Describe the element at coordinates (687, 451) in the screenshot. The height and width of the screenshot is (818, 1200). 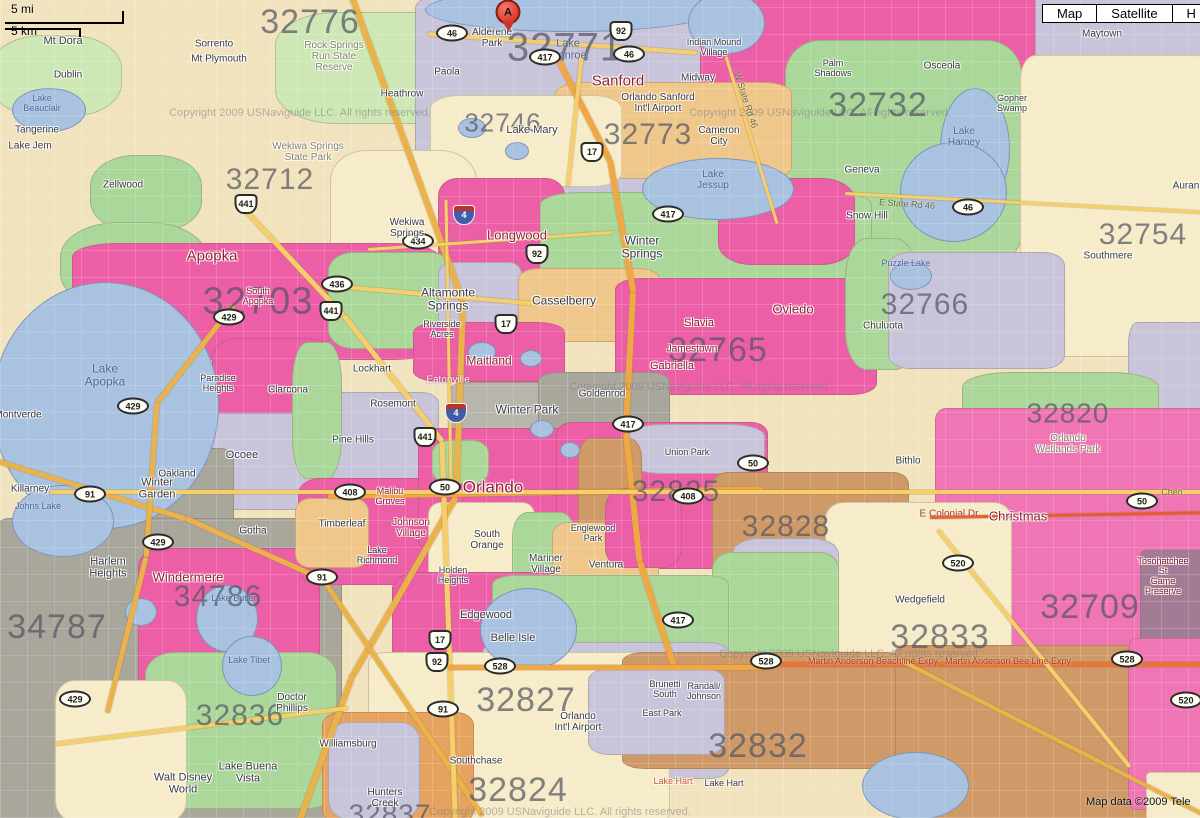
I see `town-label: Union Park` at that location.